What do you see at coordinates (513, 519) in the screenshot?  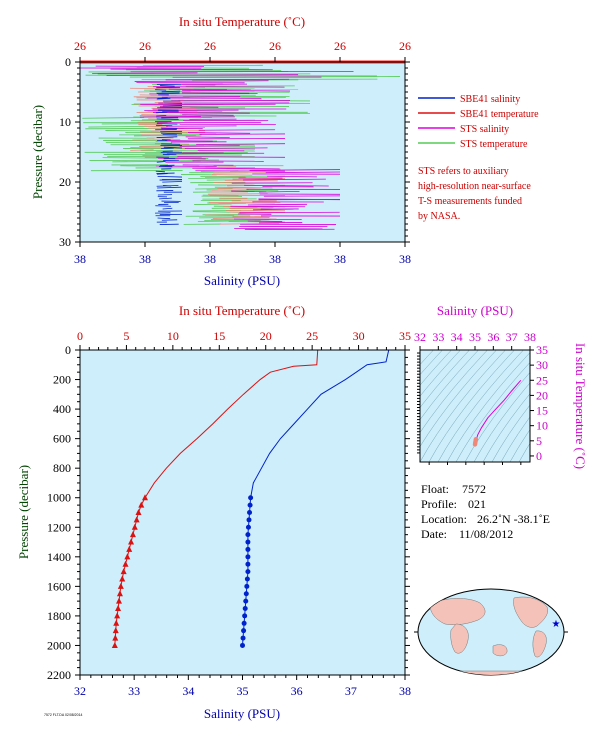 I see `location-value: 26.2˚N -38.1˚E` at bounding box center [513, 519].